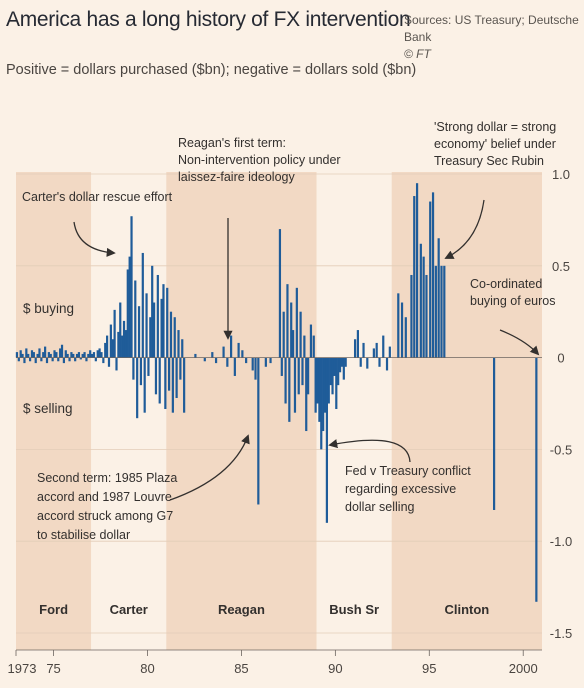  I want to click on era-band-carter, so click(129, 411).